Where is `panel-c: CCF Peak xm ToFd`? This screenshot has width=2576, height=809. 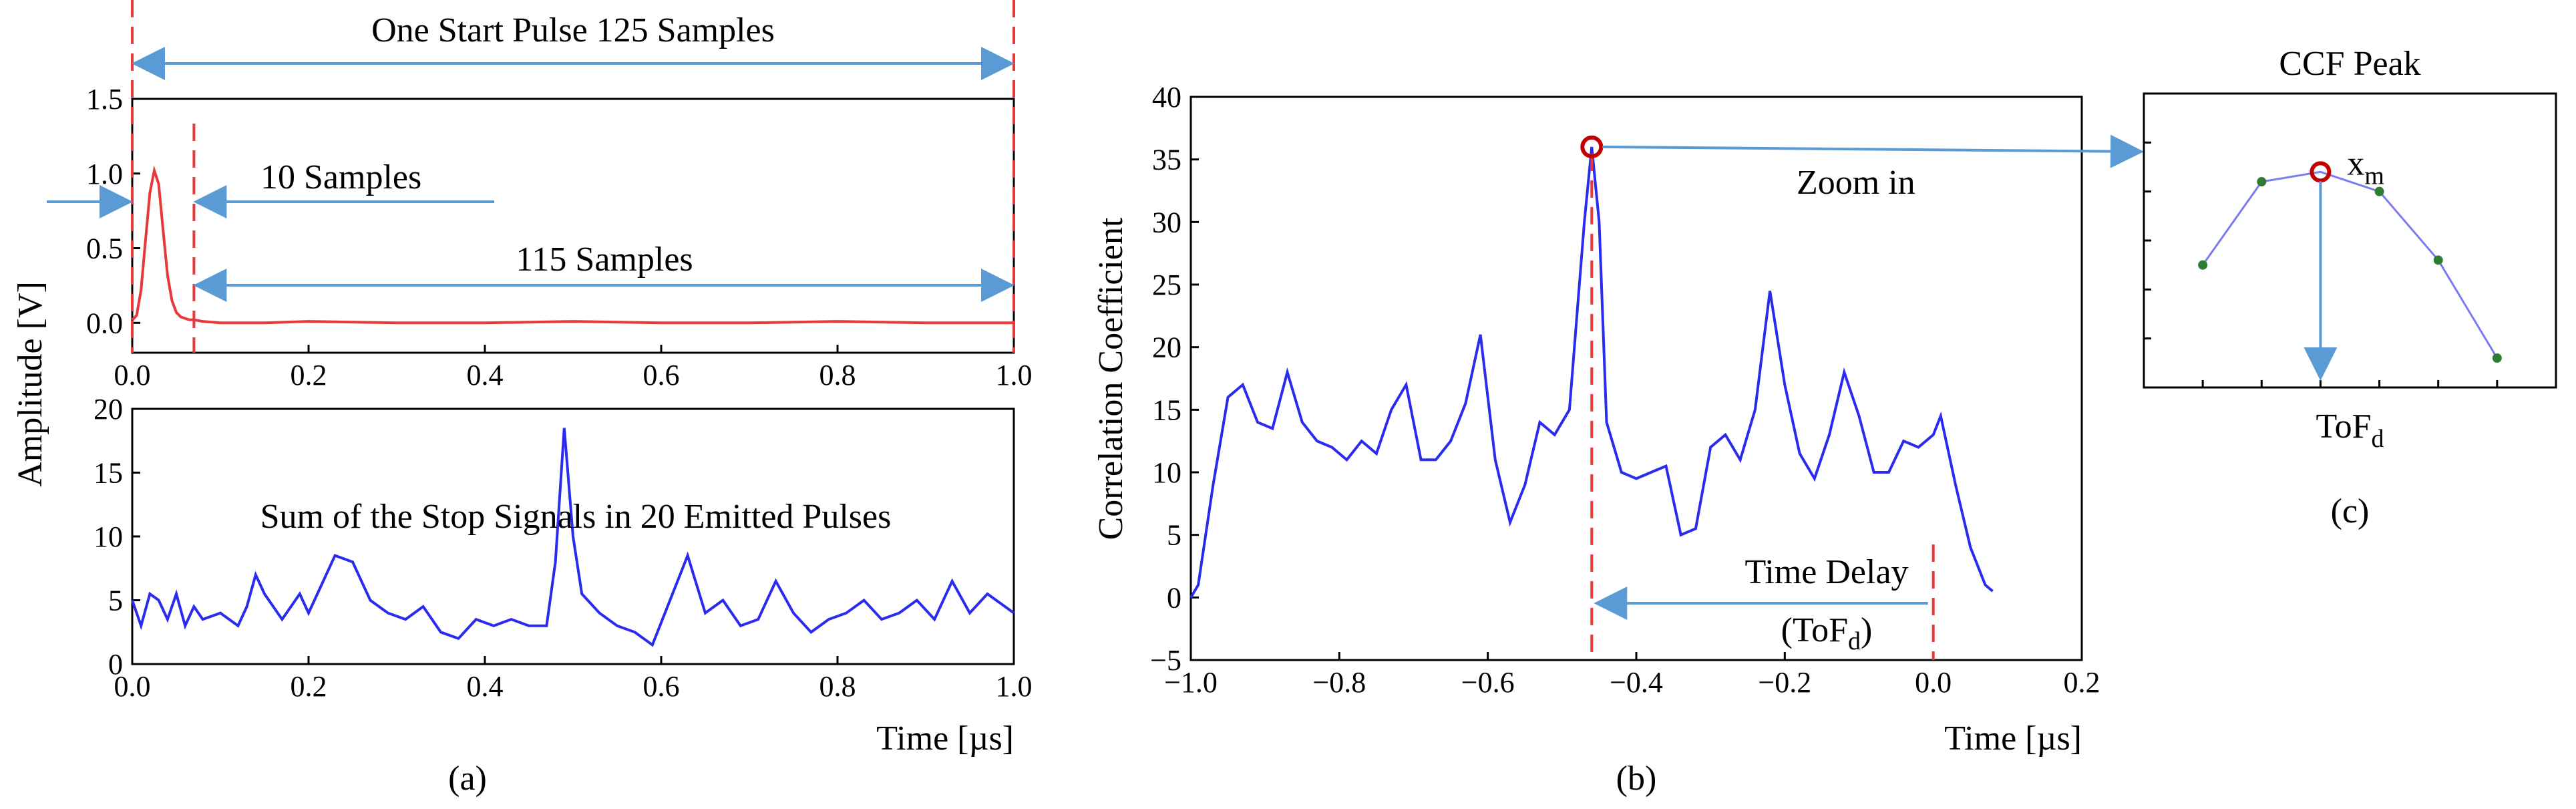
panel-c: CCF Peak xm ToFd is located at coordinates (2350, 249).